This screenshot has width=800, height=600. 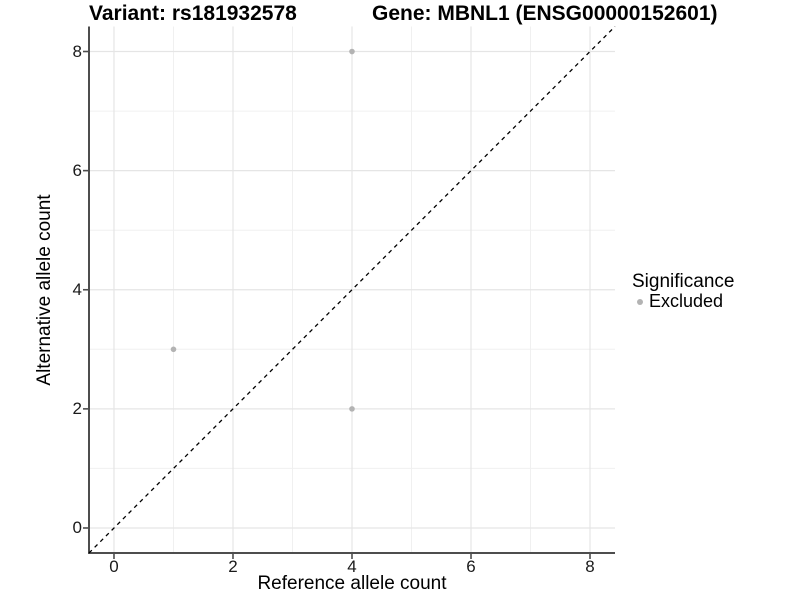 I want to click on y-tick-label: 4, so click(x=77, y=289).